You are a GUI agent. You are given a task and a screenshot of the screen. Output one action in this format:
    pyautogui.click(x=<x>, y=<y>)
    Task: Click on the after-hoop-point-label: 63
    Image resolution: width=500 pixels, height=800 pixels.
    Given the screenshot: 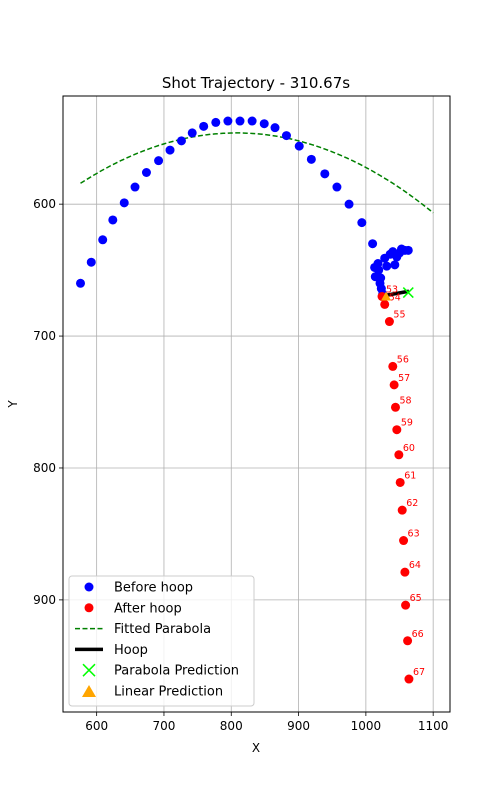 What is the action you would take?
    pyautogui.click(x=414, y=534)
    